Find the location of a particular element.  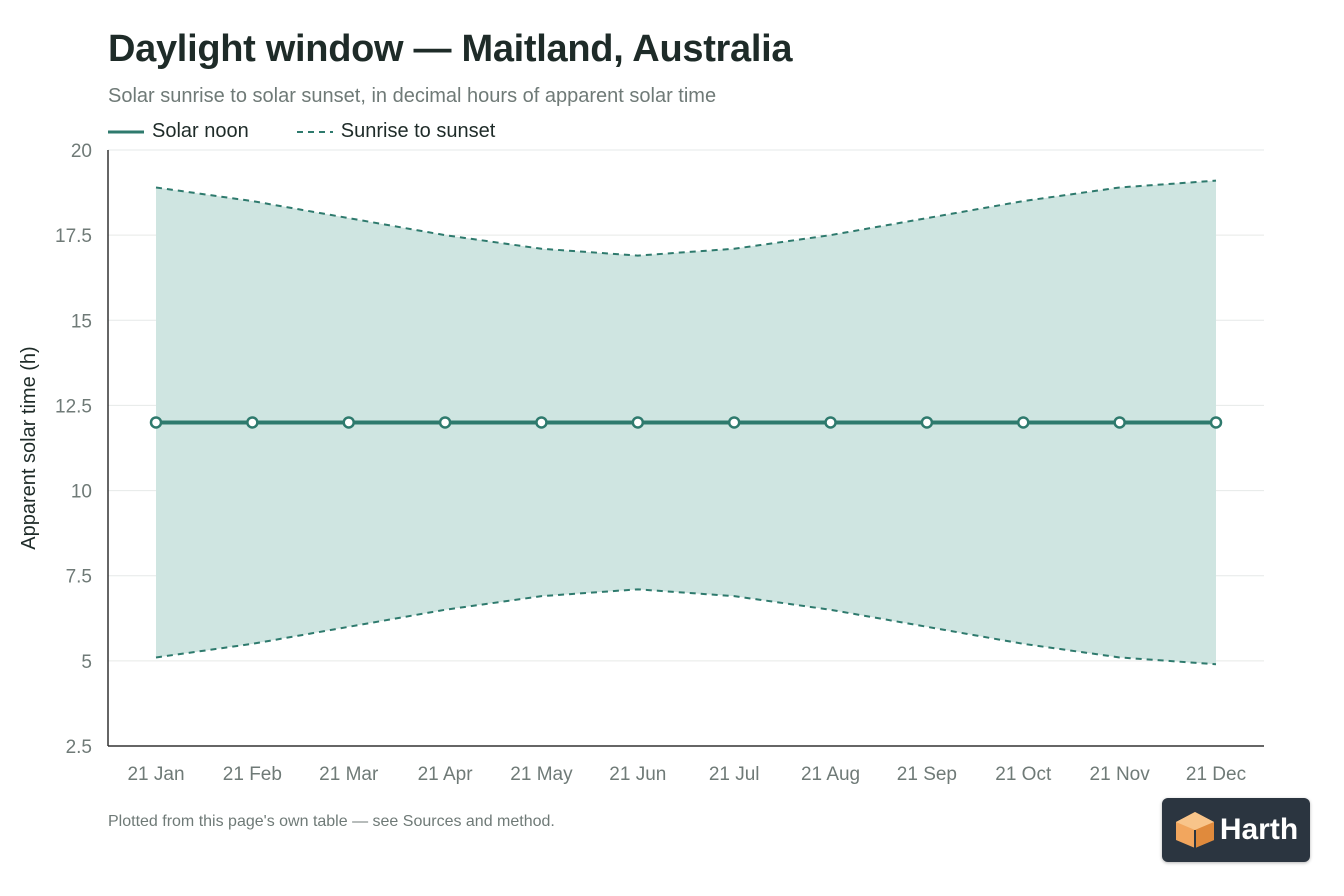

logo-text: Harth is located at coordinates (1259, 829).